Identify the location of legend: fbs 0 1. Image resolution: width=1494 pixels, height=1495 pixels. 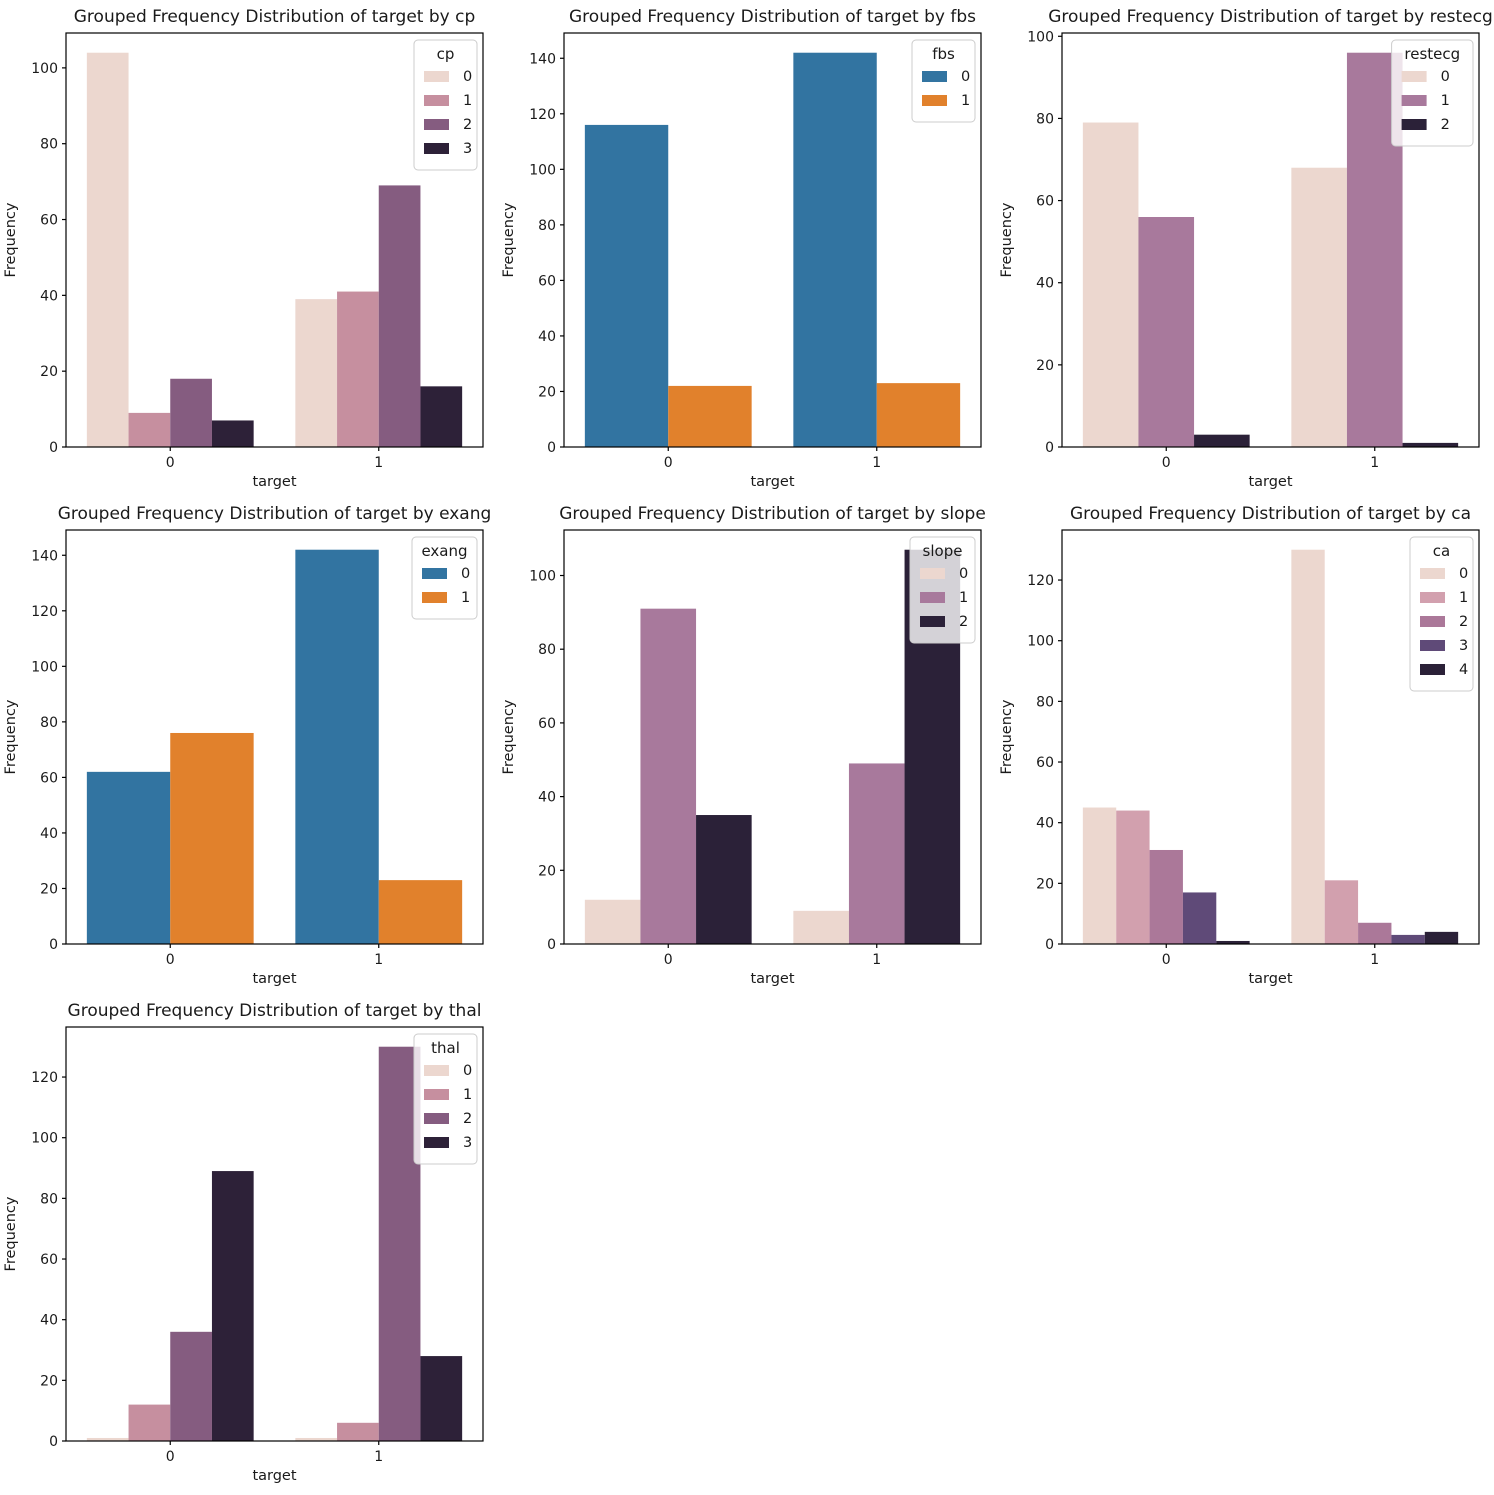
(943, 81).